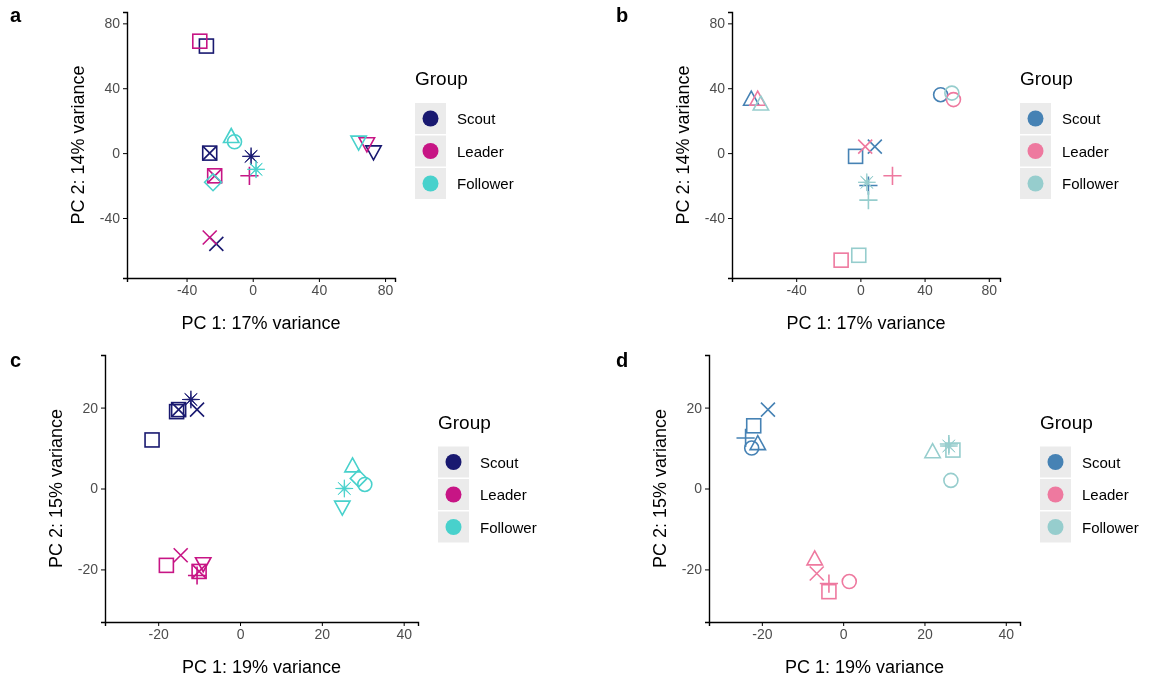 This screenshot has width=1162, height=675. What do you see at coordinates (622, 15) in the screenshot?
I see `chart-title: b` at bounding box center [622, 15].